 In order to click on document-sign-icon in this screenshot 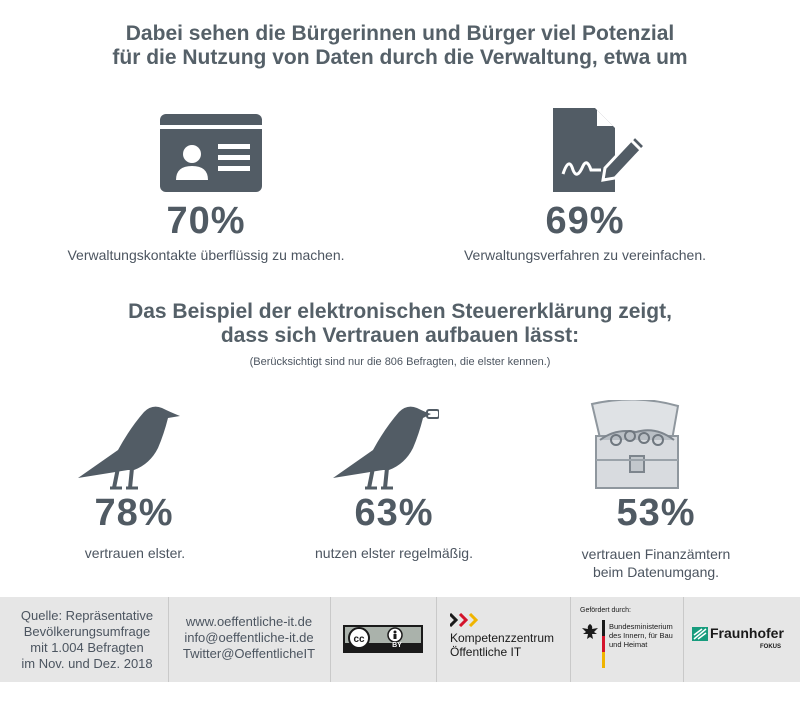, I will do `click(601, 150)`.